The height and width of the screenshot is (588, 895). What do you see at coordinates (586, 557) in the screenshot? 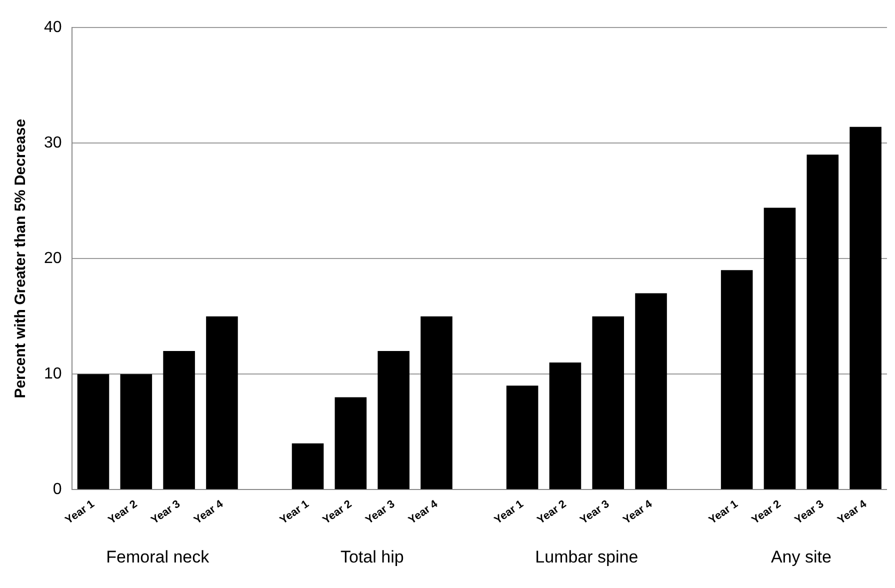
I see `text: Lumbar spine` at bounding box center [586, 557].